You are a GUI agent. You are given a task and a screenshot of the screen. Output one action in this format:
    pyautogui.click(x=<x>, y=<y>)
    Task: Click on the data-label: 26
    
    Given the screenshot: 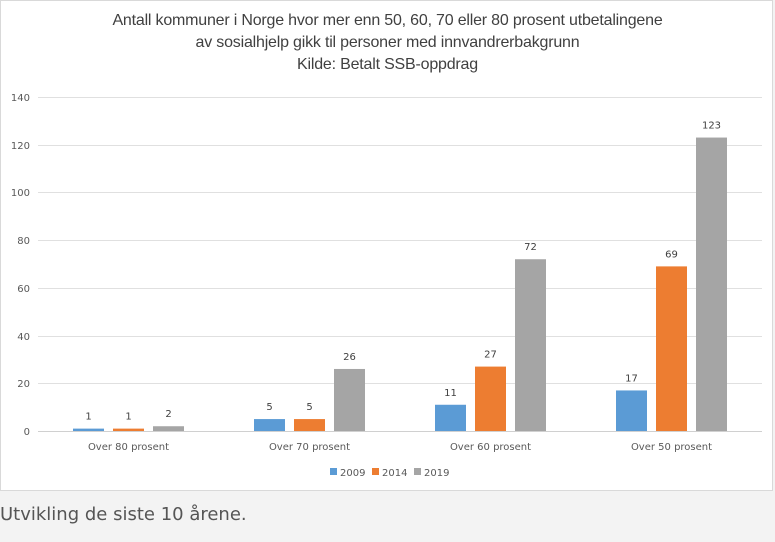 What is the action you would take?
    pyautogui.click(x=349, y=357)
    